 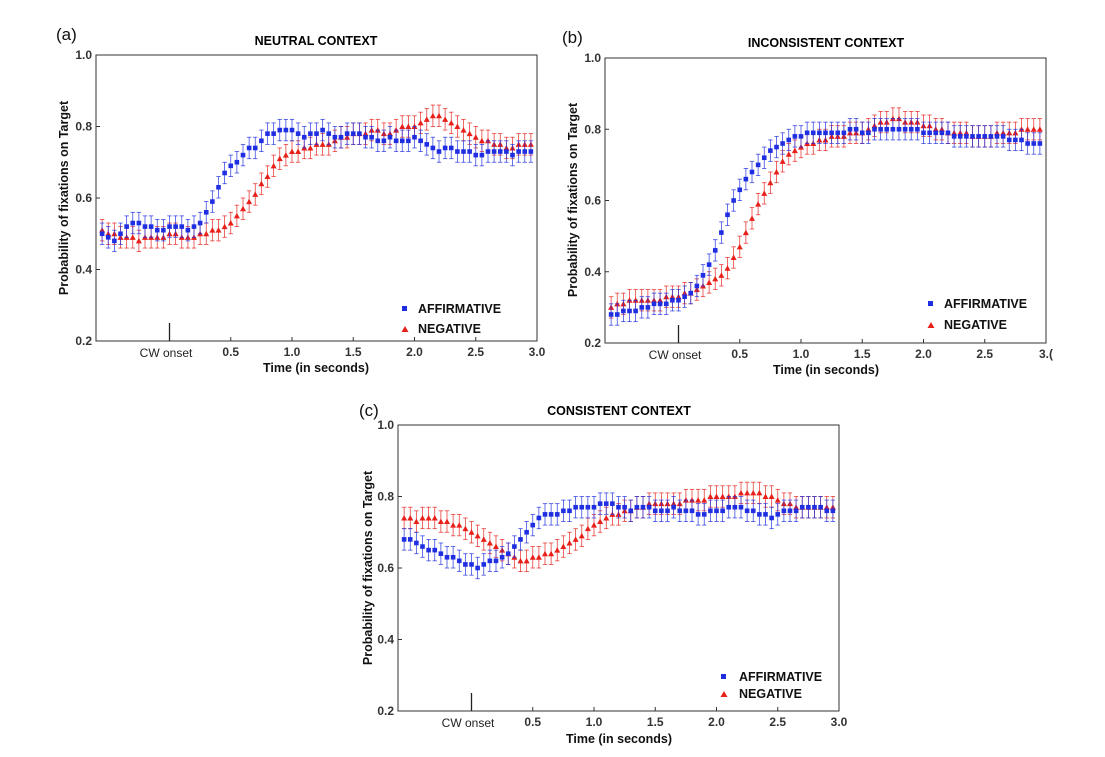 What do you see at coordinates (931, 325) in the screenshot?
I see `legend-marker-negative` at bounding box center [931, 325].